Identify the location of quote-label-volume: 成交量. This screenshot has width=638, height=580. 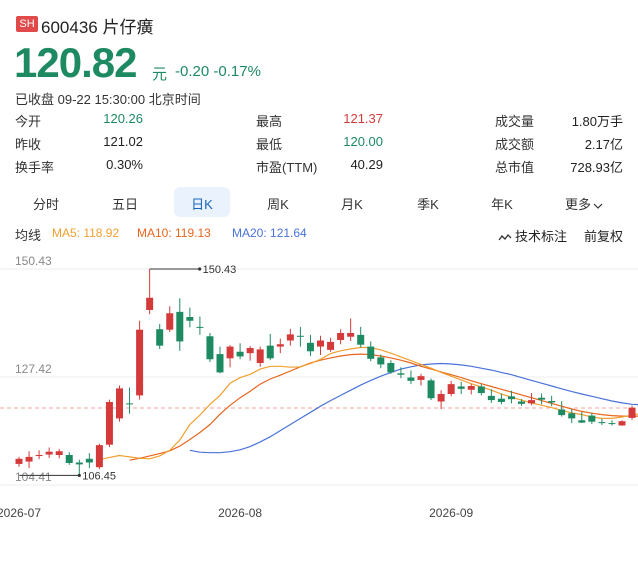
(515, 121).